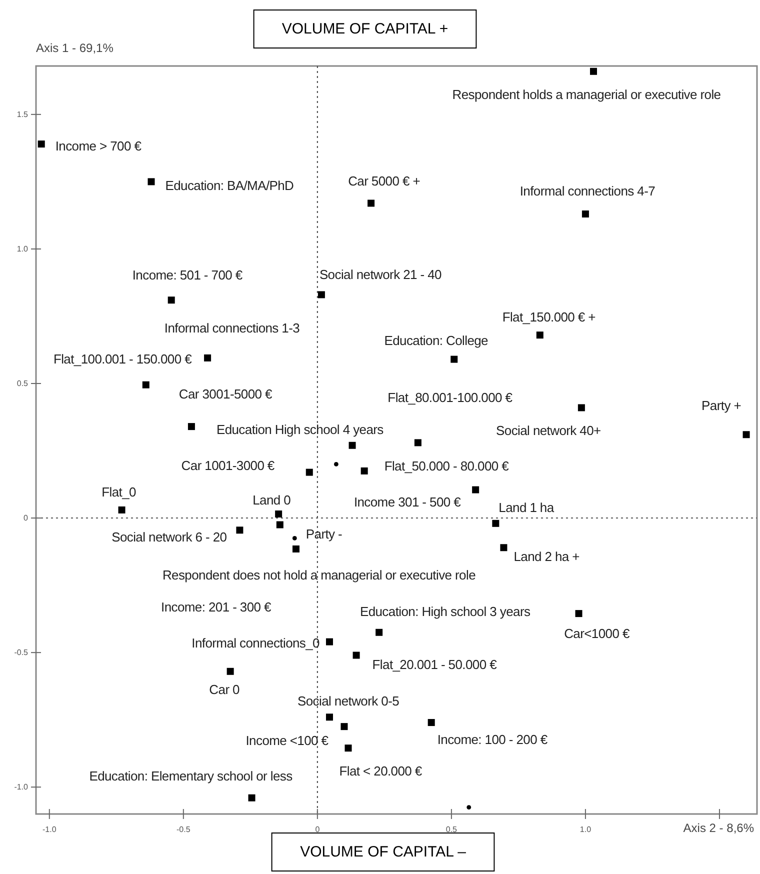 The image size is (760, 874). What do you see at coordinates (183, 829) in the screenshot?
I see `x-tick-label: -0.5` at bounding box center [183, 829].